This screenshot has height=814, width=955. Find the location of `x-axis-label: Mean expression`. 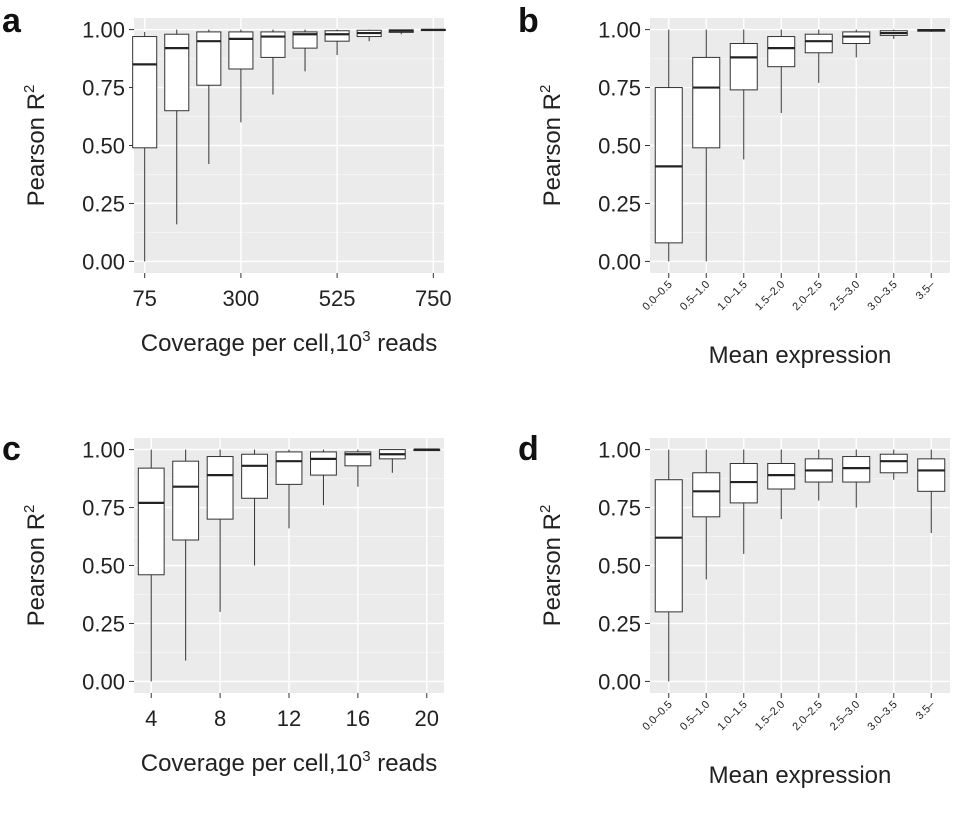

x-axis-label: Mean expression is located at coordinates (800, 775).